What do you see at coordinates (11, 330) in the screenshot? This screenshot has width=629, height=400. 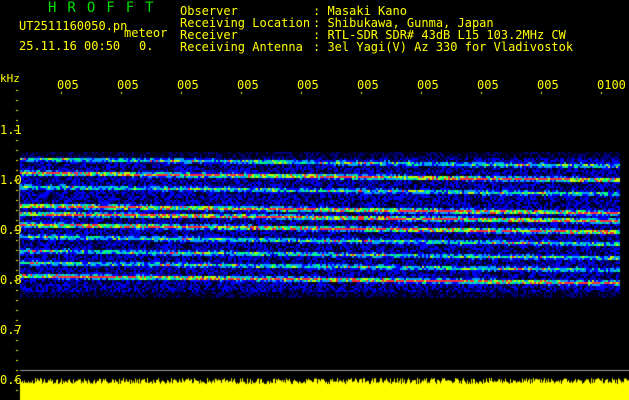 I see `y-tick-label: 0.7` at bounding box center [11, 330].